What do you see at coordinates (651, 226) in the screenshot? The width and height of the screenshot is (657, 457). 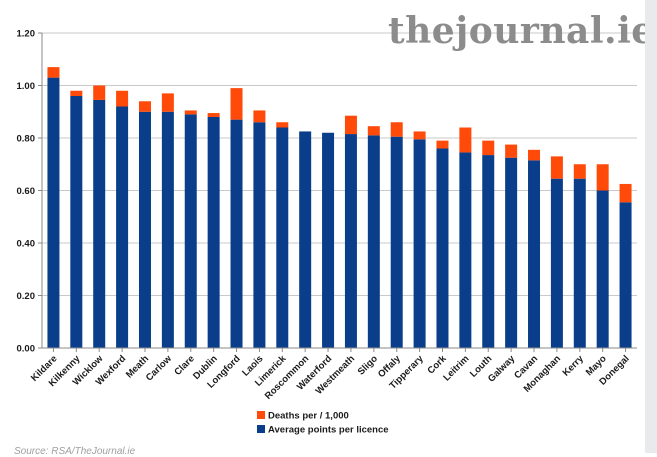 I see `page-scrollbar-strip` at bounding box center [651, 226].